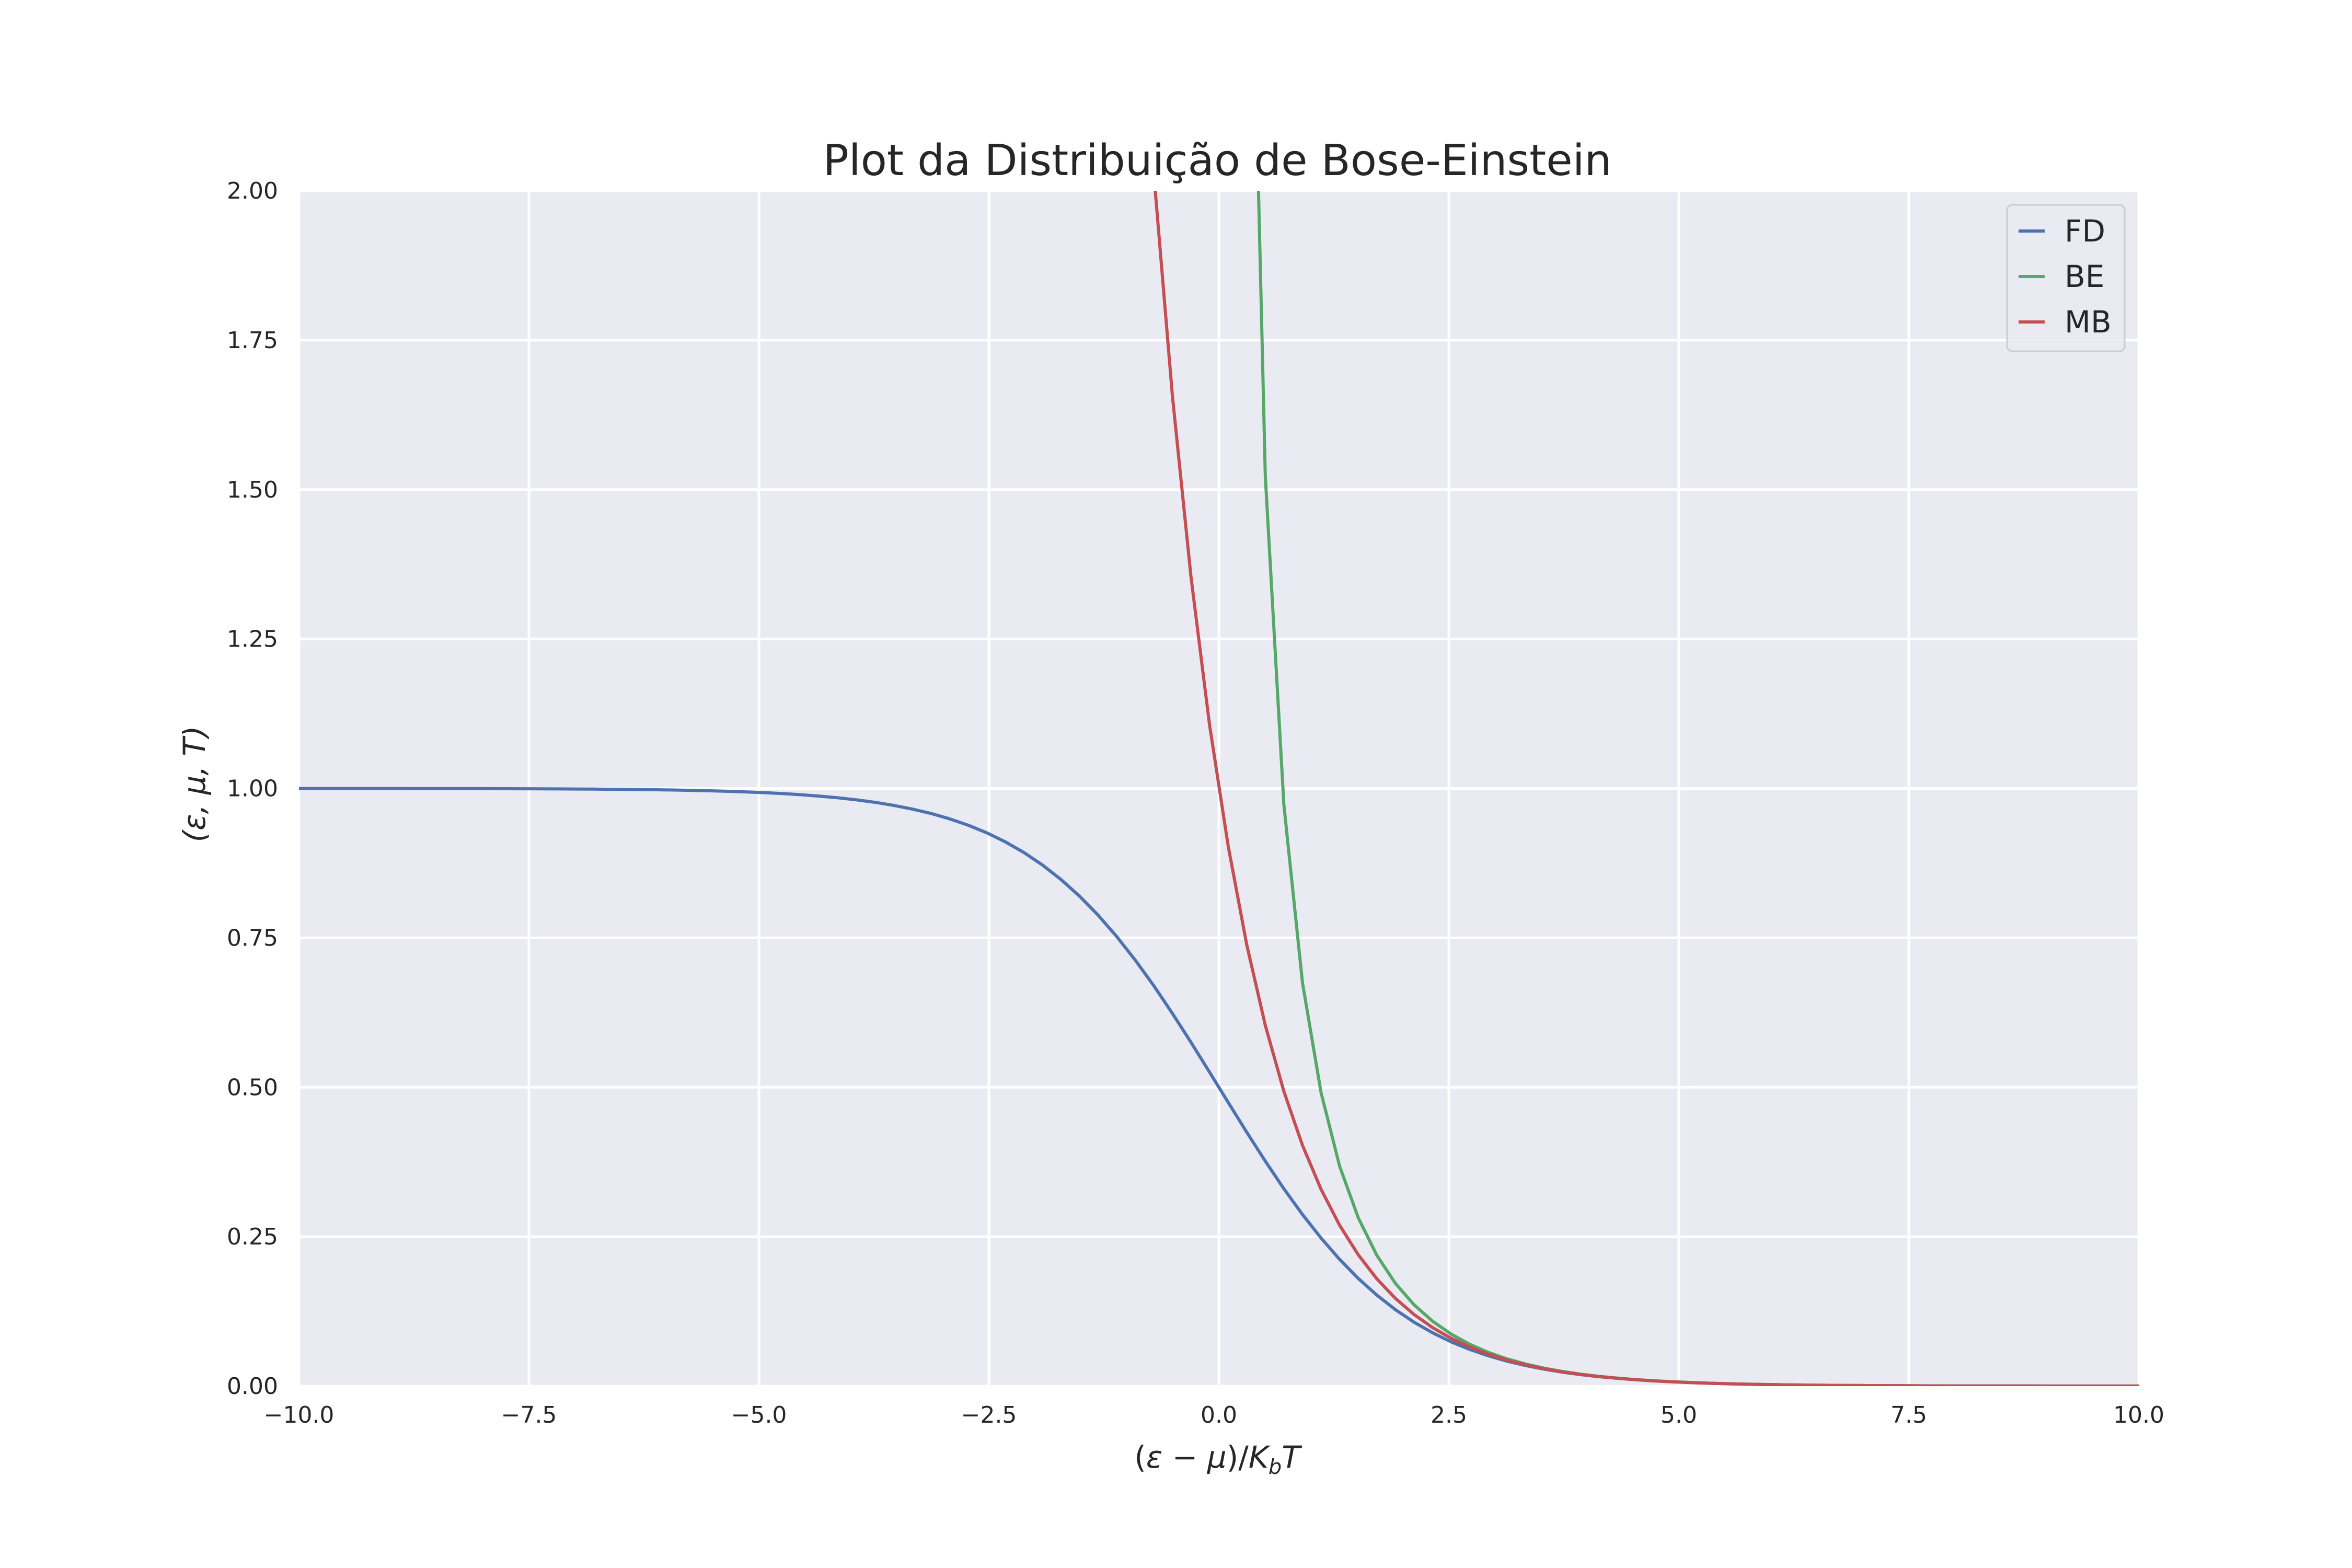 The width and height of the screenshot is (2352, 1568). Describe the element at coordinates (1218, 1459) in the screenshot. I see `x-axis-label: (ε − μ)/KbT` at that location.